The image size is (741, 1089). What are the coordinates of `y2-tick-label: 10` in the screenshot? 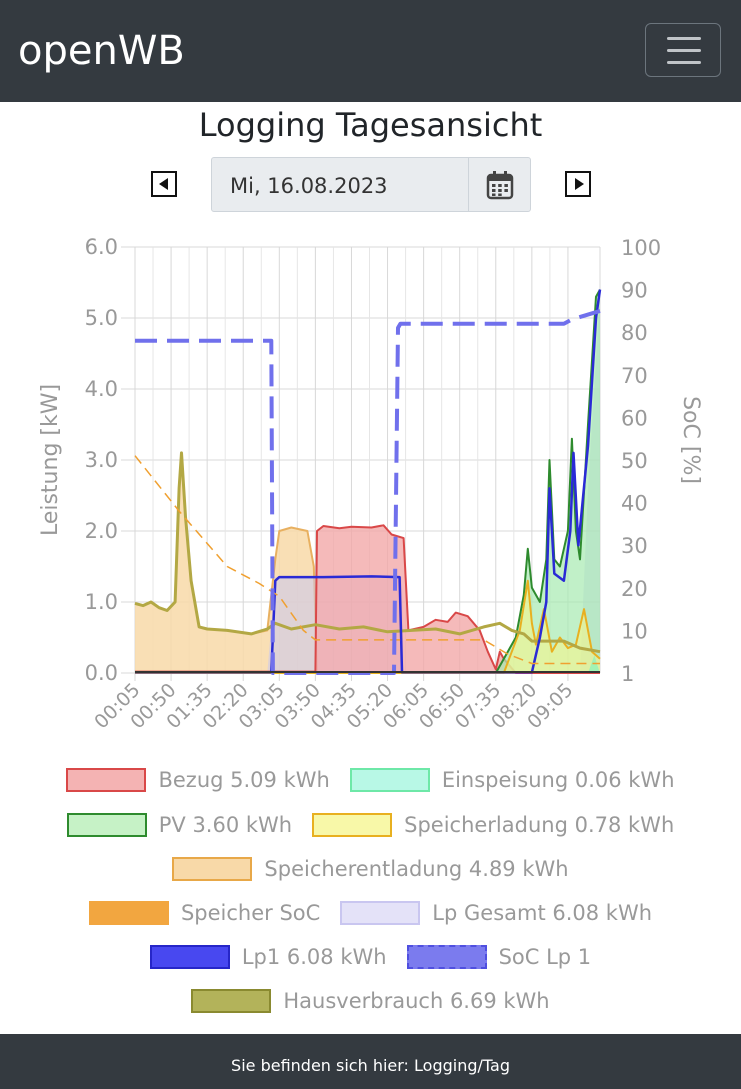 It's located at (634, 631).